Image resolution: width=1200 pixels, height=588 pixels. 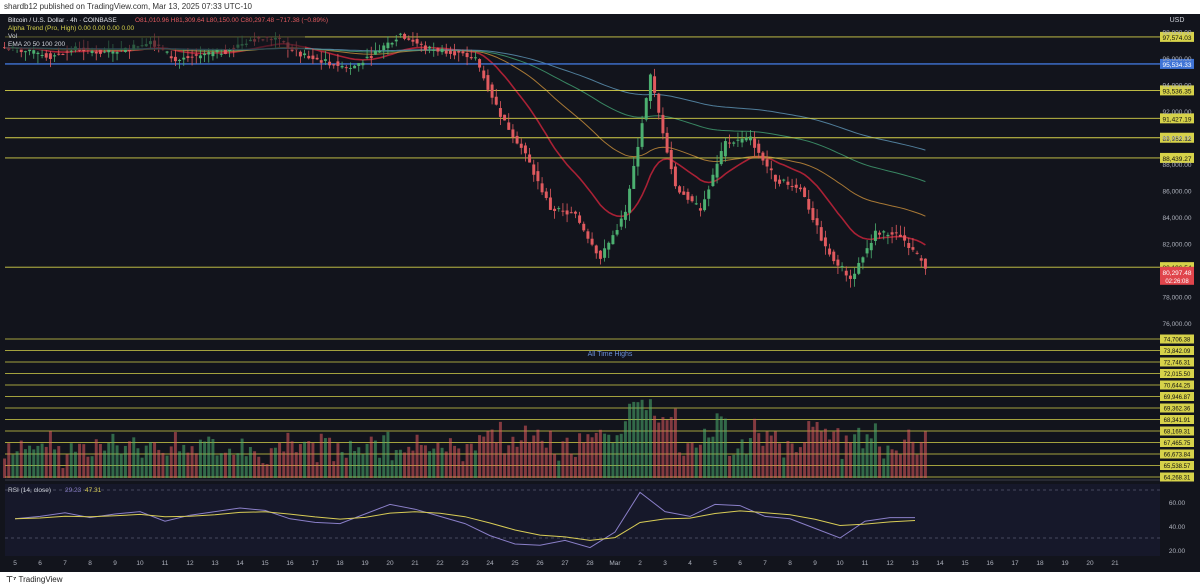 I want to click on support-level-label: 68,169.31, so click(x=1177, y=433).